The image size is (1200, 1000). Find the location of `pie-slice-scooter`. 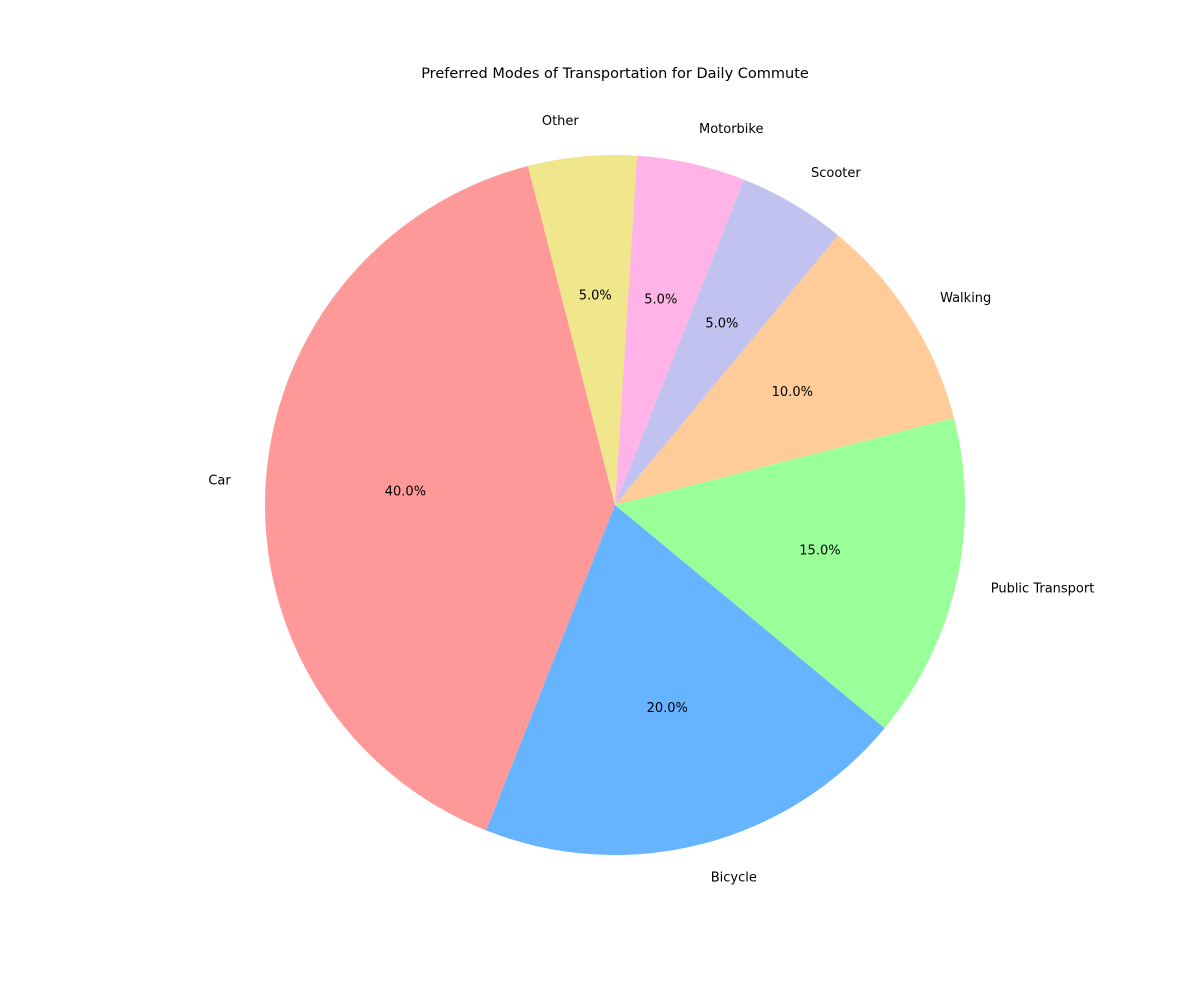

pie-slice-scooter is located at coordinates (727, 342).